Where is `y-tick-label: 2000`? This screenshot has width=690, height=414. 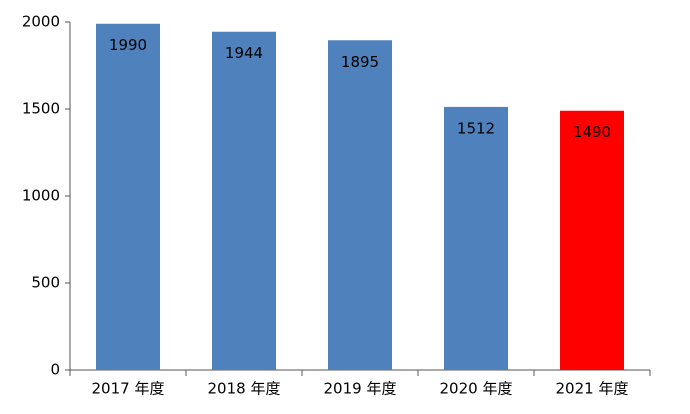
y-tick-label: 2000 is located at coordinates (41, 22).